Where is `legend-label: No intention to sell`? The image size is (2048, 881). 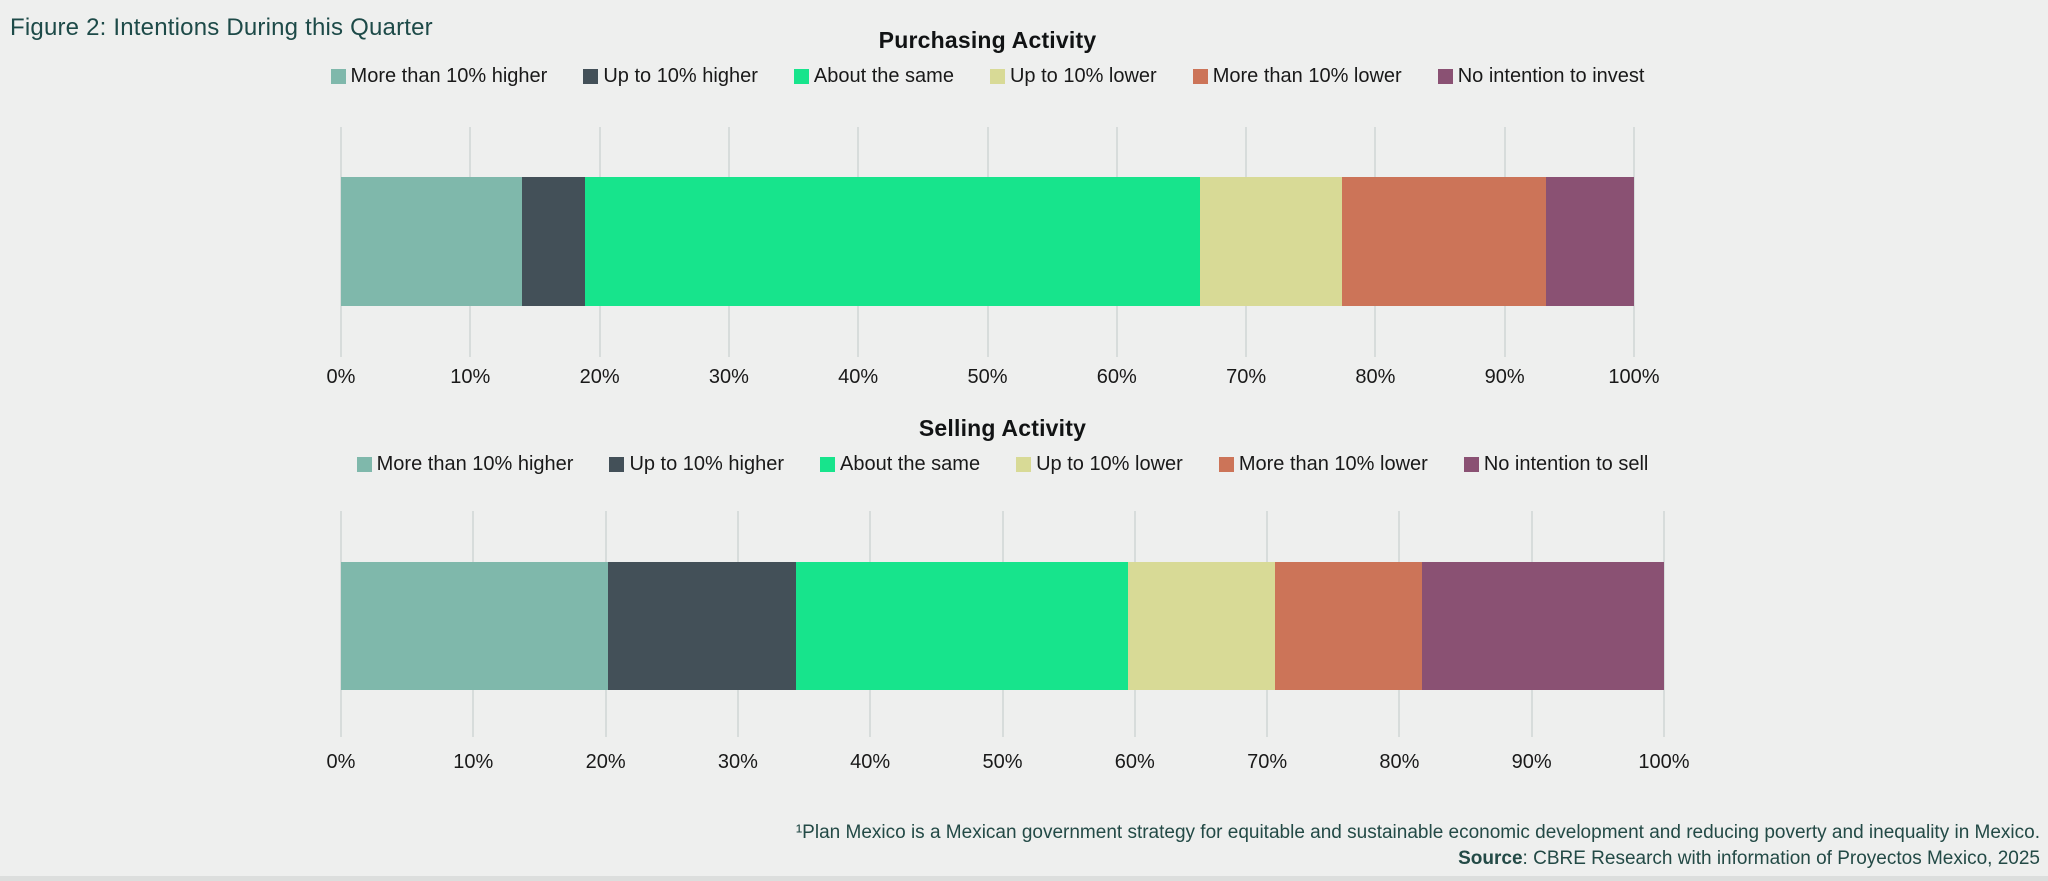
legend-label: No intention to sell is located at coordinates (1566, 463).